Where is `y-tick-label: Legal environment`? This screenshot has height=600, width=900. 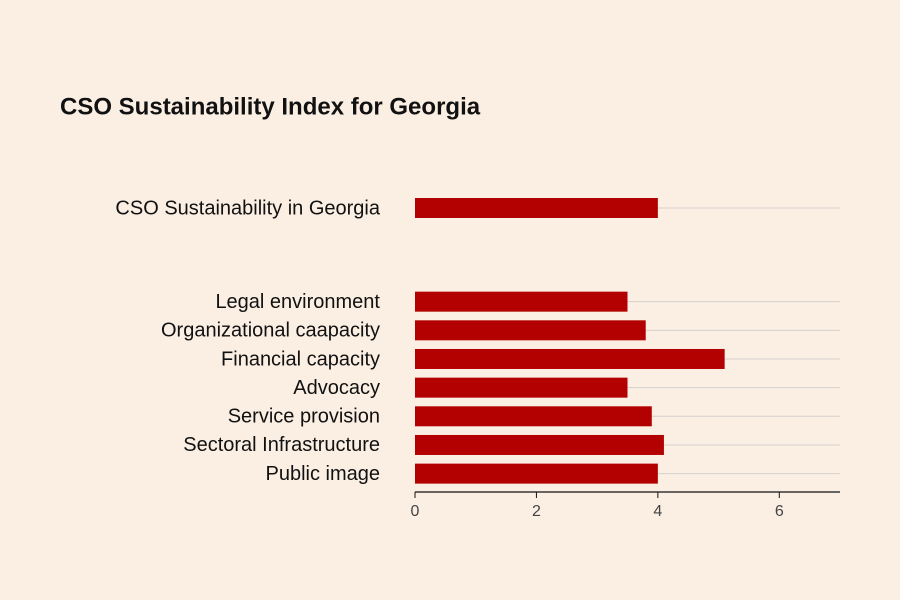
y-tick-label: Legal environment is located at coordinates (297, 302).